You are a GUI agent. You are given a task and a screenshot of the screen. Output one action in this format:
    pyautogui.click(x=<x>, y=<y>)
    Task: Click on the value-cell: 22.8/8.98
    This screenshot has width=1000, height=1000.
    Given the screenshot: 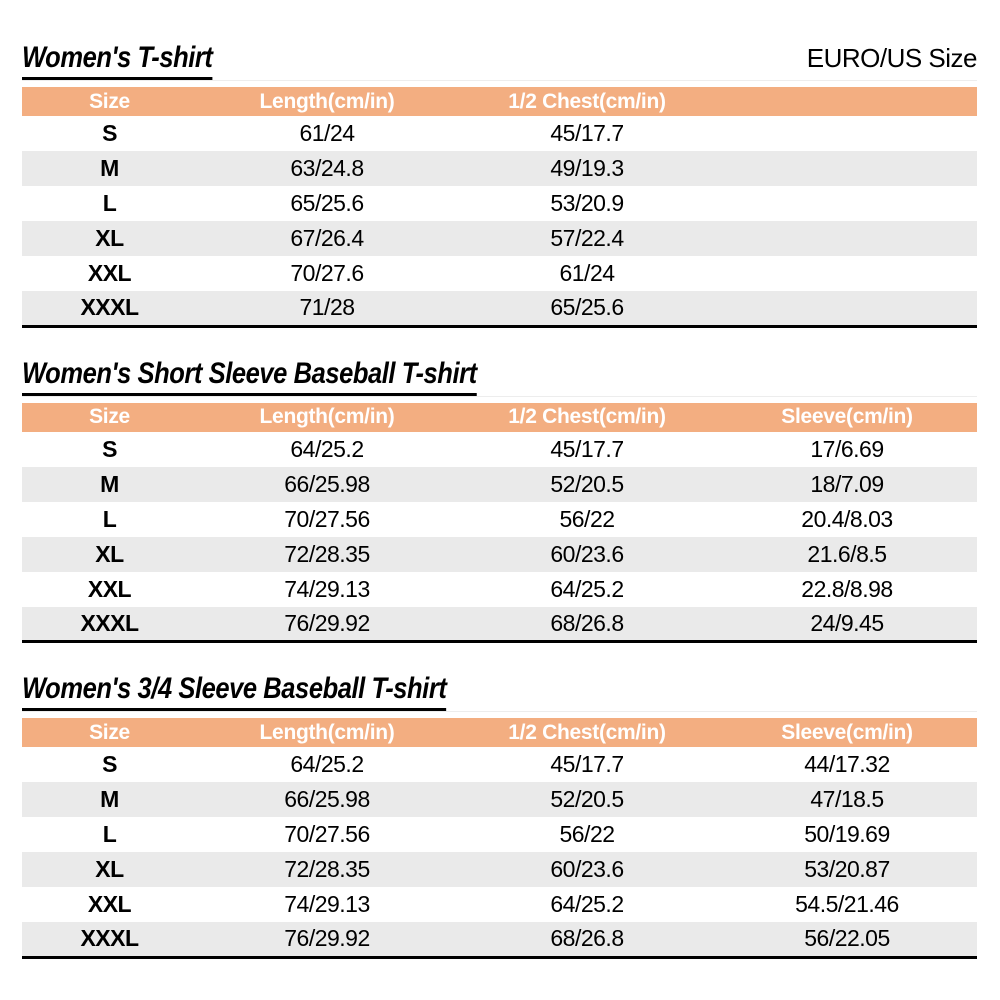 What is the action you would take?
    pyautogui.click(x=847, y=588)
    